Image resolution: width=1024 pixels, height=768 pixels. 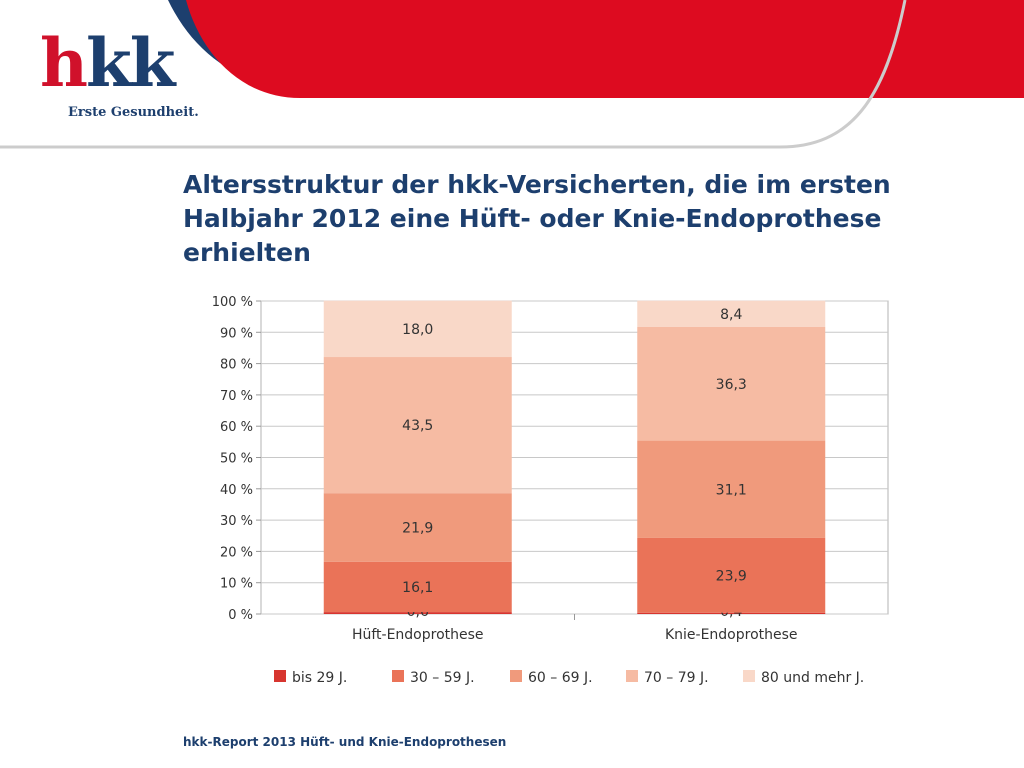 What do you see at coordinates (236, 521) in the screenshot?
I see `y-tick-label: 30 %` at bounding box center [236, 521].